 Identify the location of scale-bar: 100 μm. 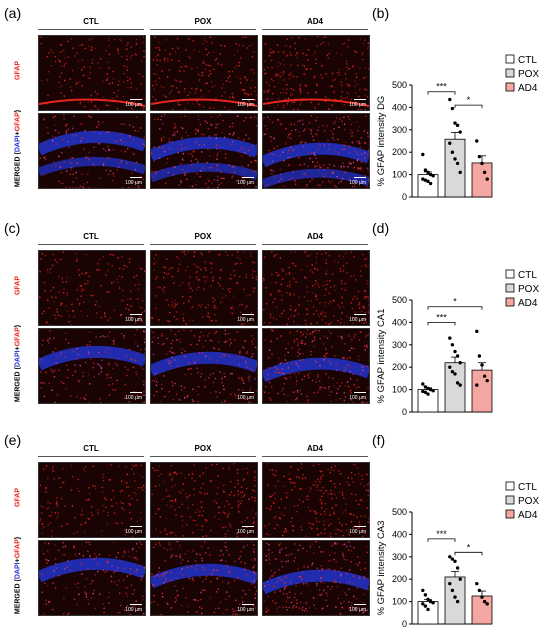
(133, 532).